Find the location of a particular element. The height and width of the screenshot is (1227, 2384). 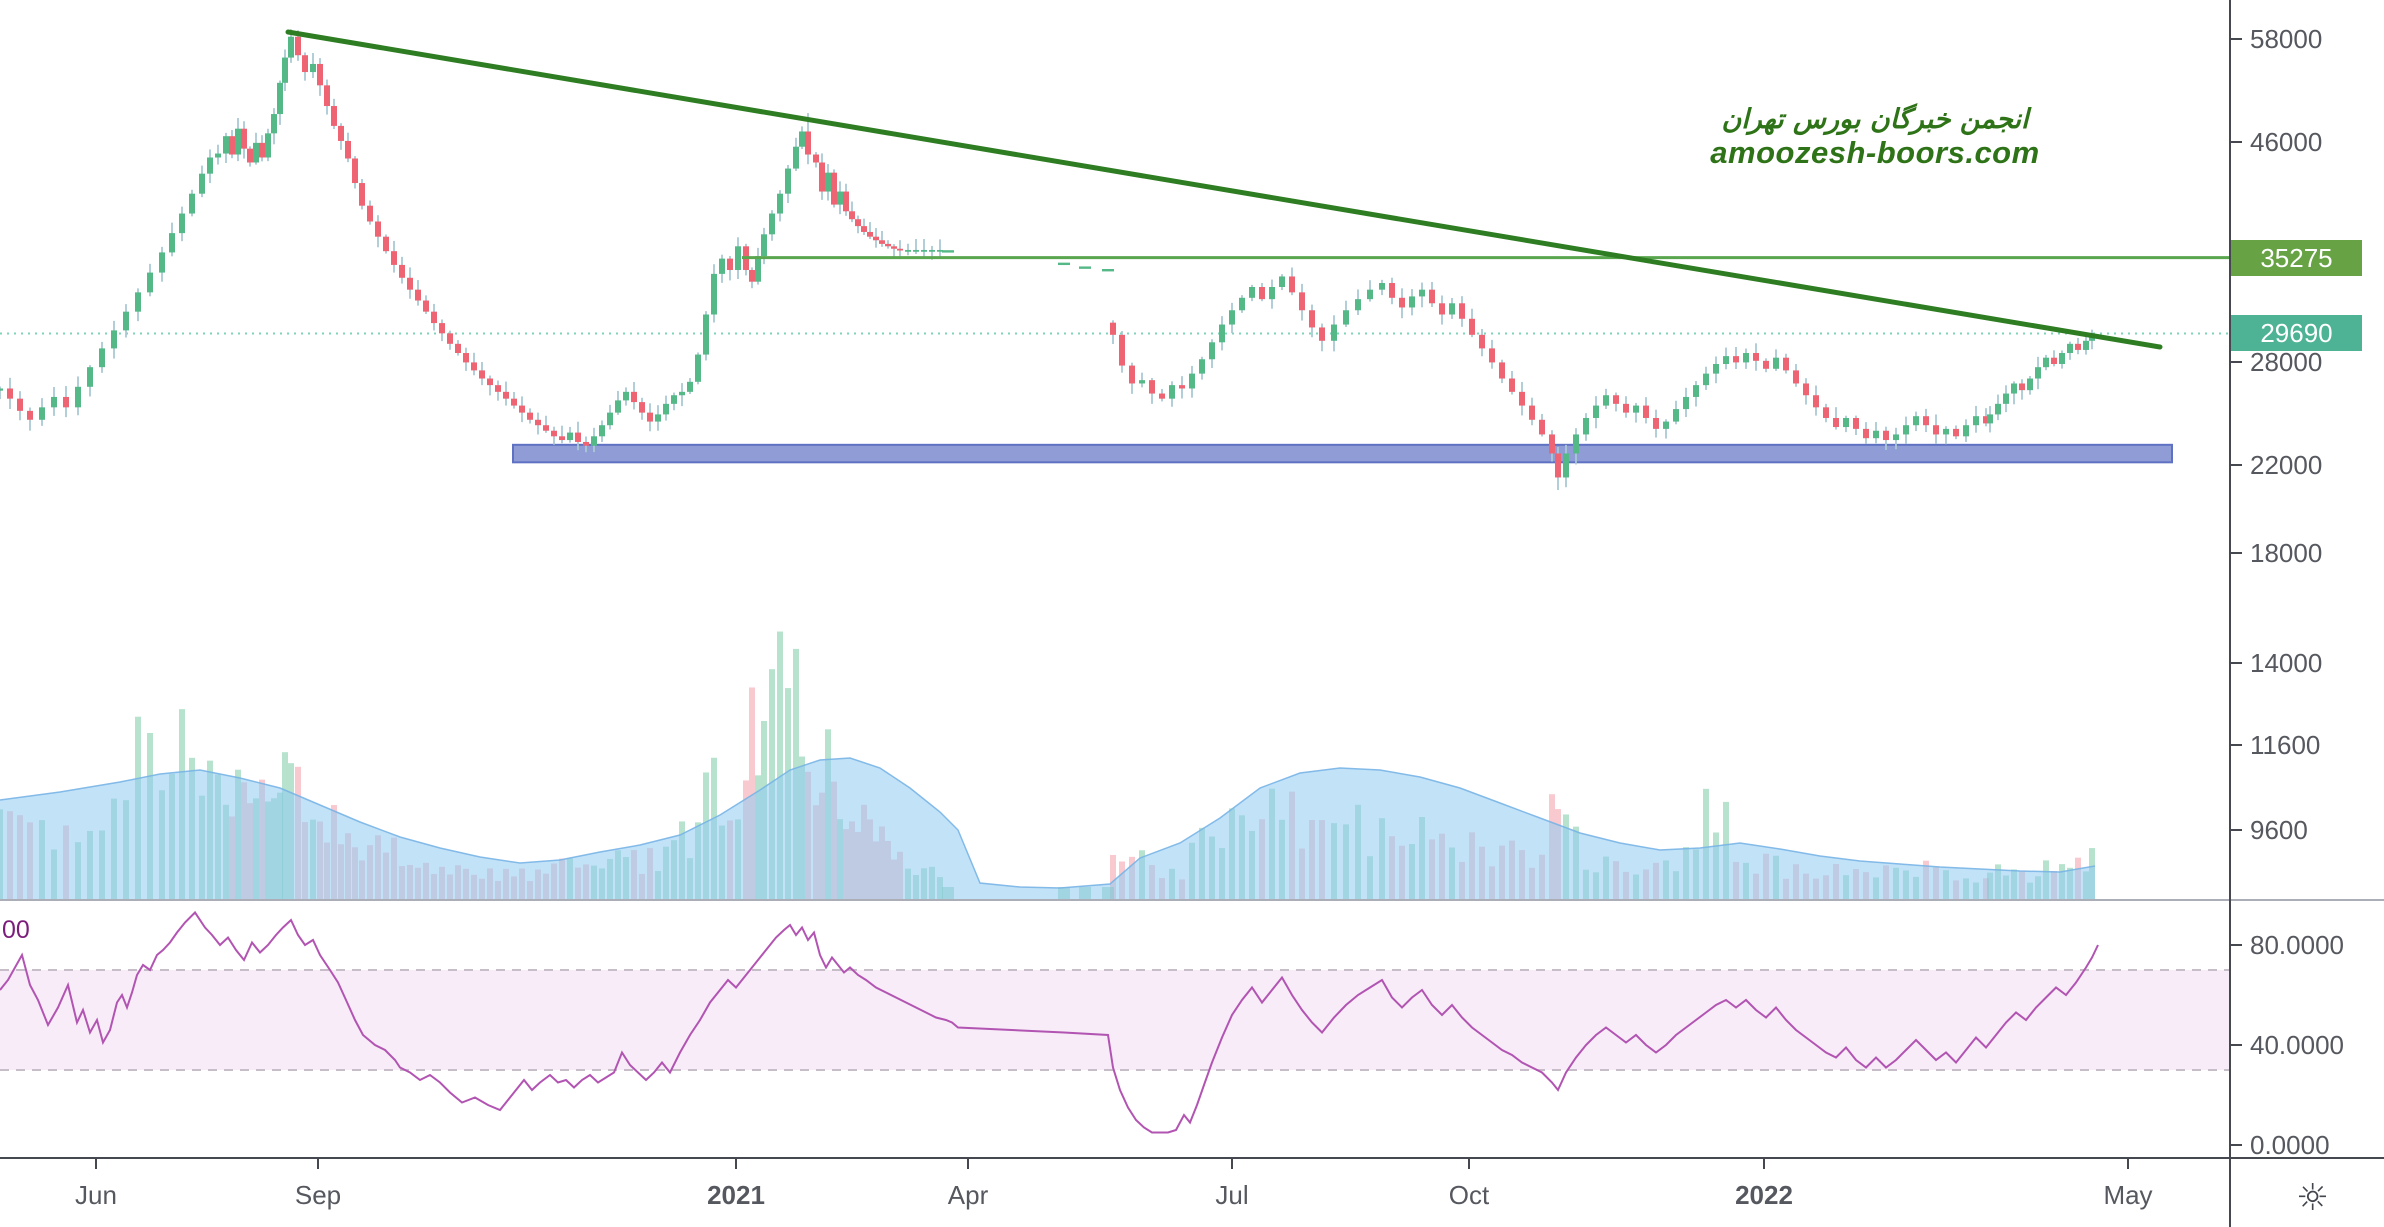

time-tick-label: 2022 is located at coordinates (1764, 1195).